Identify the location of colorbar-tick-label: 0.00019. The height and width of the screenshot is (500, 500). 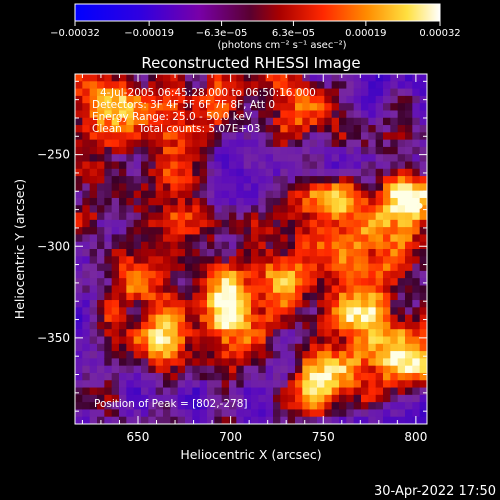
(365, 33).